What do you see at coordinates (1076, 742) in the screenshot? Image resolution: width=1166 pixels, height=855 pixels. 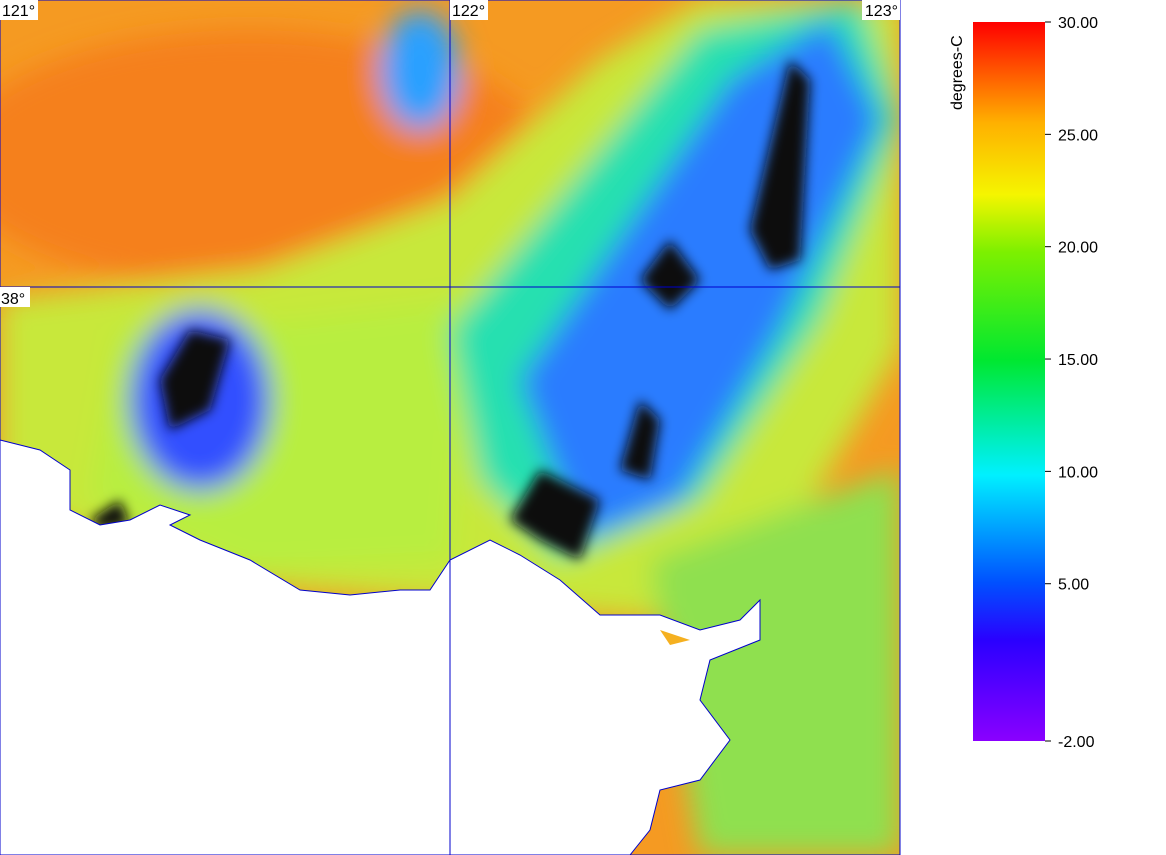 I see `colorbar-tick-label: -2.00` at bounding box center [1076, 742].